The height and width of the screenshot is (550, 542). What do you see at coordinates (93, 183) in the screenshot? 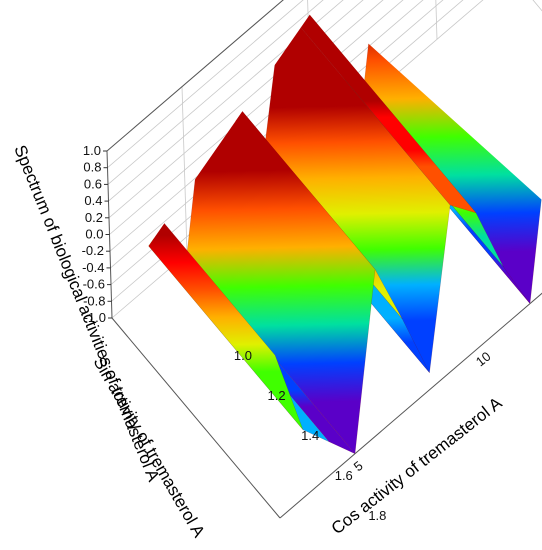
I see `z-tick-label: 0.6` at bounding box center [93, 183].